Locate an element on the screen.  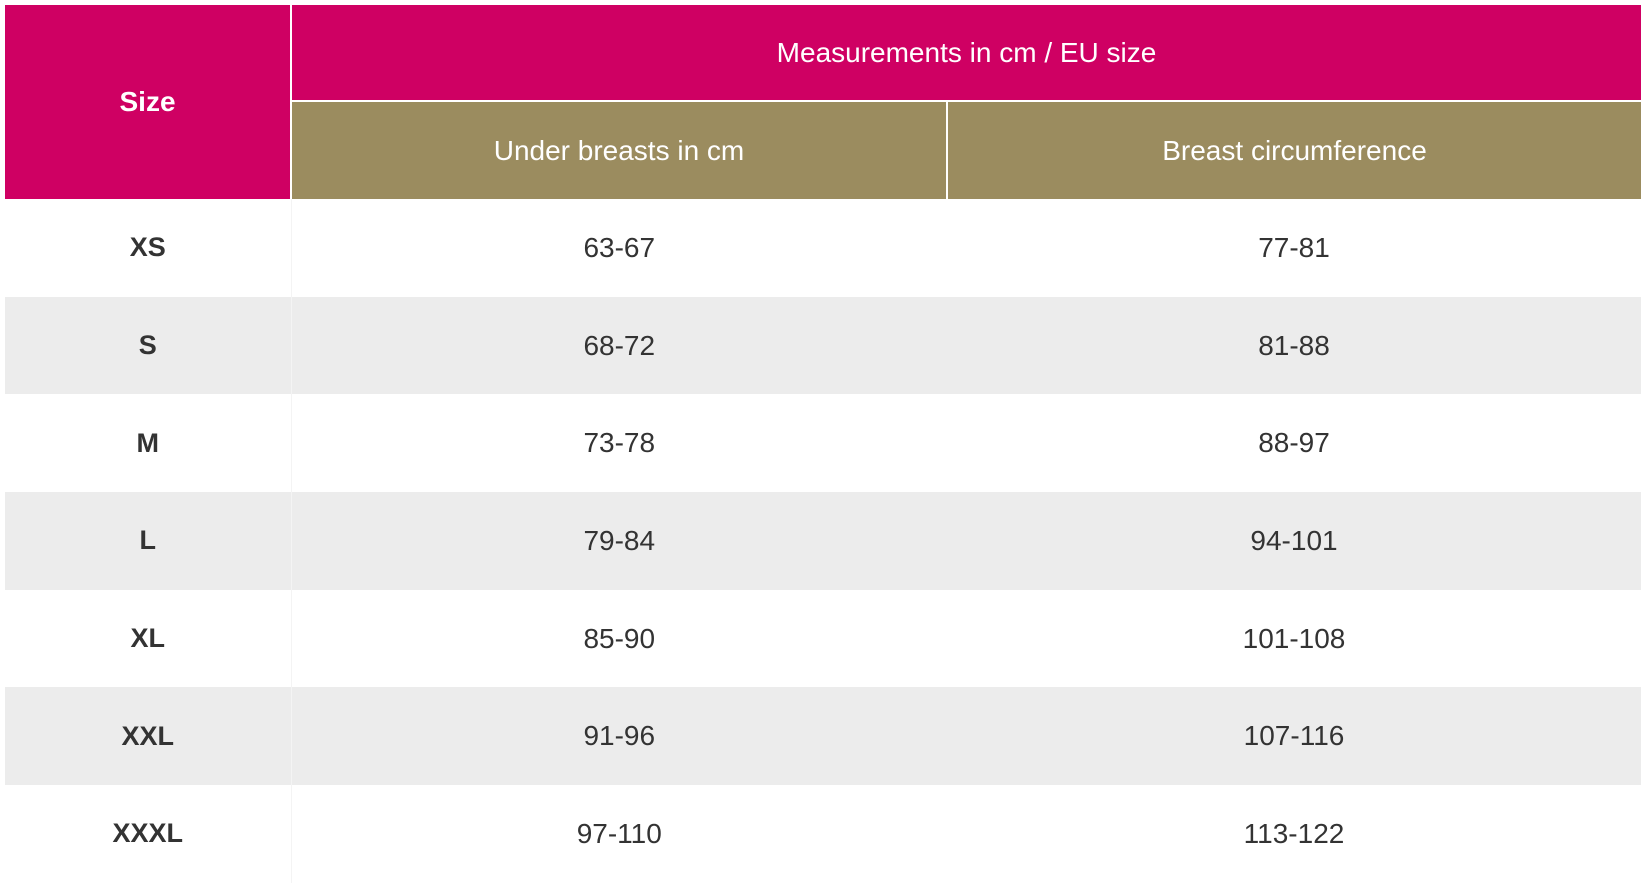
under-breast-cell: 79-84 is located at coordinates (619, 541).